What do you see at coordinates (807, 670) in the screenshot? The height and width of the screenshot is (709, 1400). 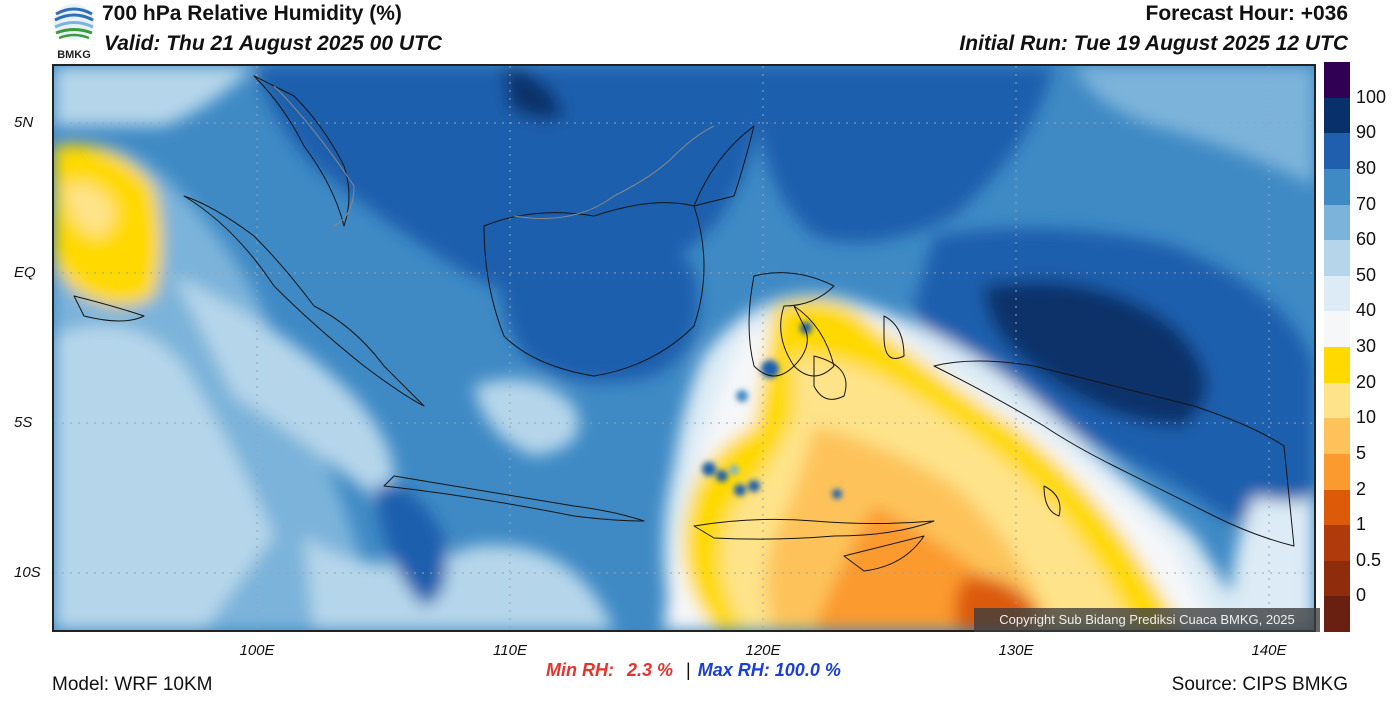 I see `max-rh-value: 100.0 %` at bounding box center [807, 670].